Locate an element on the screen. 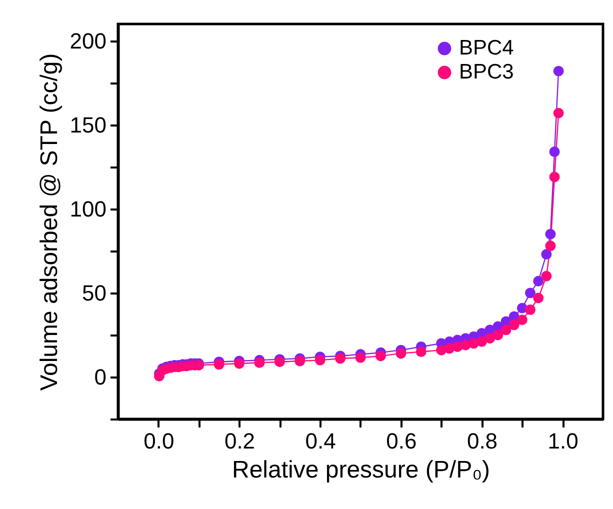 The image size is (613, 509). y-tick-label: 50 is located at coordinates (94, 293).